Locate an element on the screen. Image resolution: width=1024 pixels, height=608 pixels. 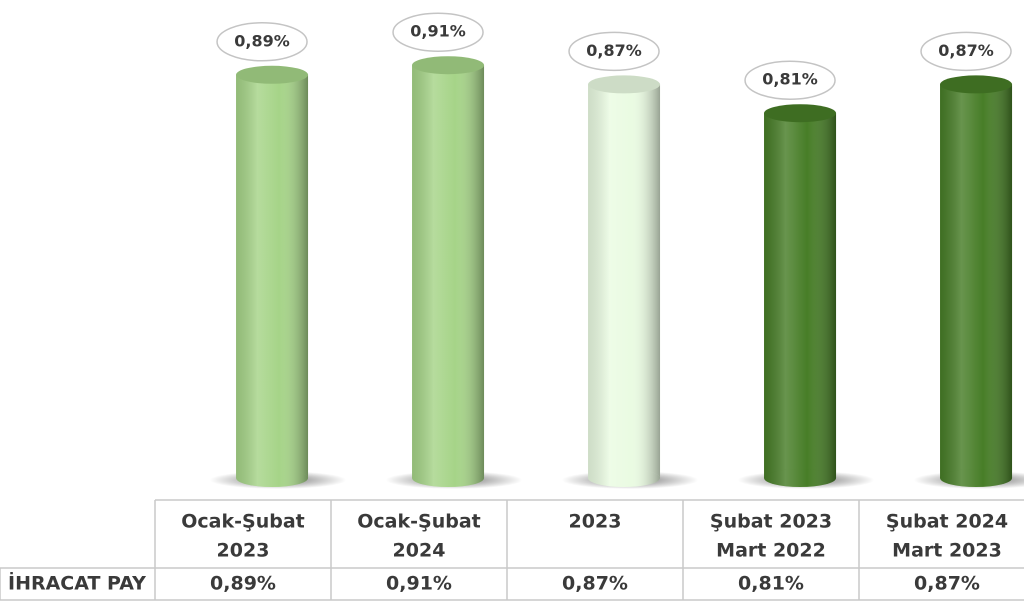
table-value: 0,81% is located at coordinates (771, 584).